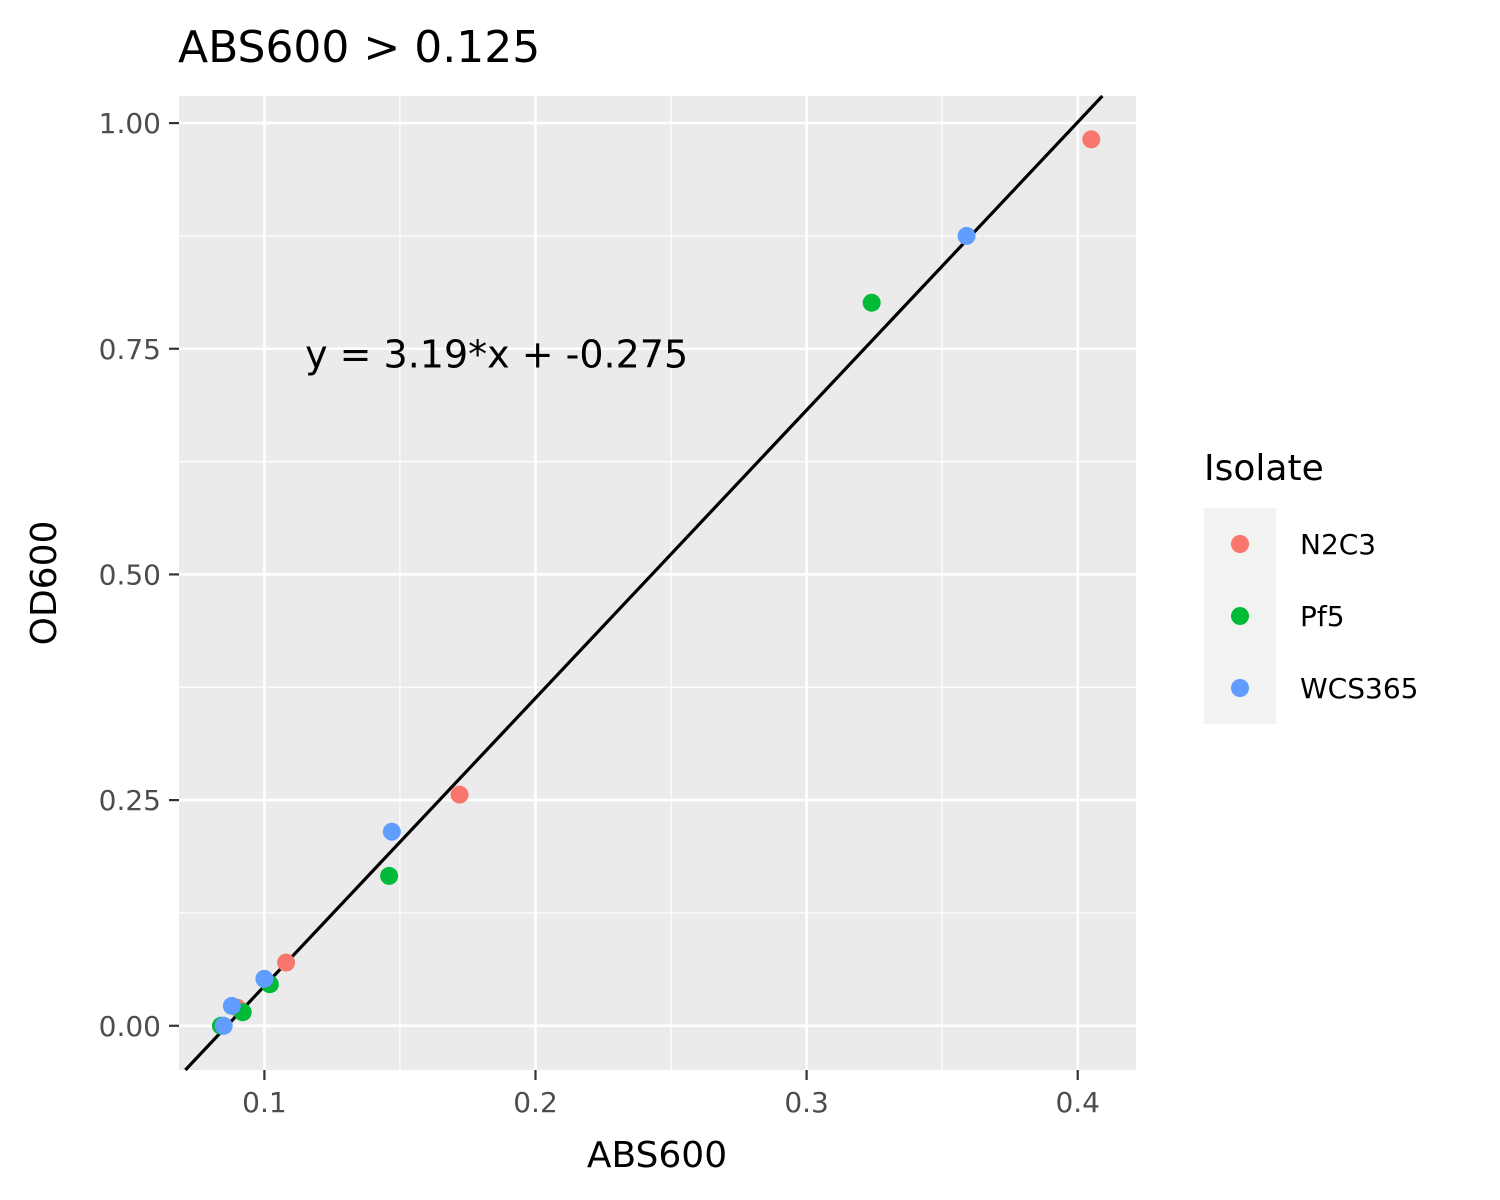  I want to click on x-tick-label: 0.2, so click(535, 1102).